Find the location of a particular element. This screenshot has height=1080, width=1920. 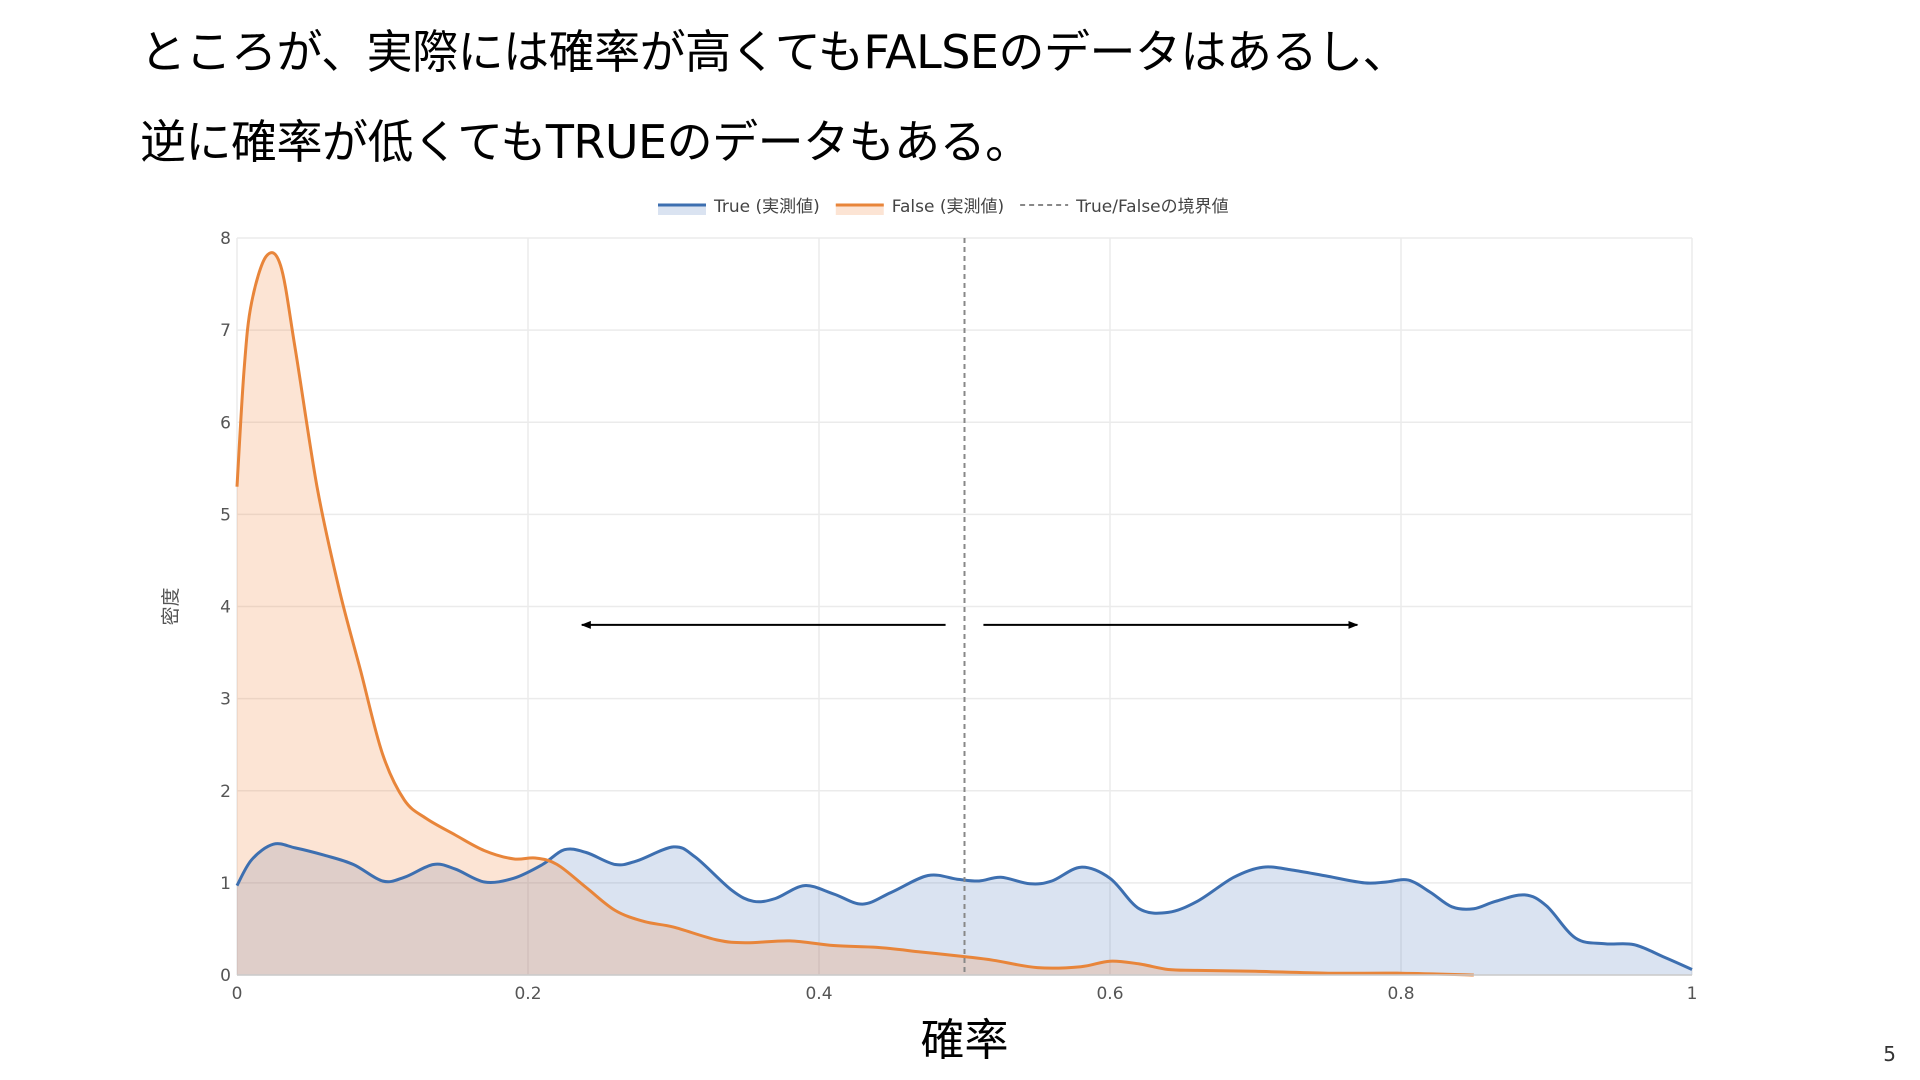

x-tick-label: 1 is located at coordinates (1692, 994).